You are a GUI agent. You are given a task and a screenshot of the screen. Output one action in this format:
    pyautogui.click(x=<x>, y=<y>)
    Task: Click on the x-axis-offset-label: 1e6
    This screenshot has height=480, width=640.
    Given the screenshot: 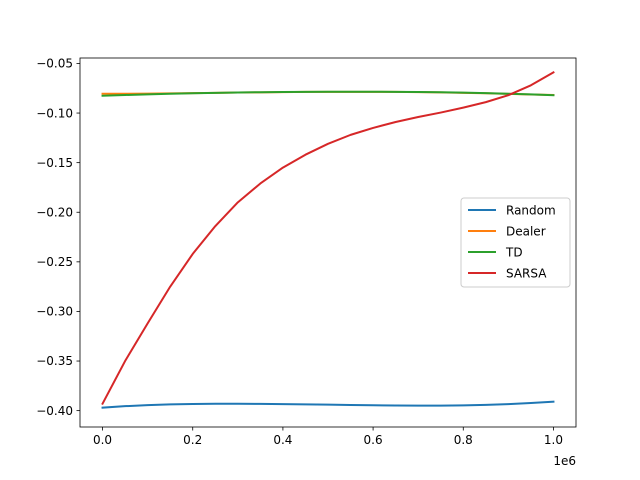 What is the action you would take?
    pyautogui.click(x=564, y=461)
    